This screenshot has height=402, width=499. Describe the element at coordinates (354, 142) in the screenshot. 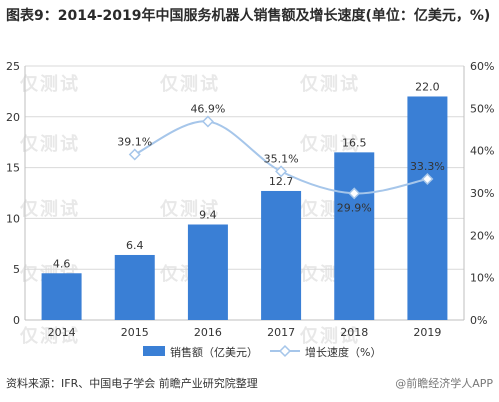

I see `bar-value-label: 16.5` at that location.